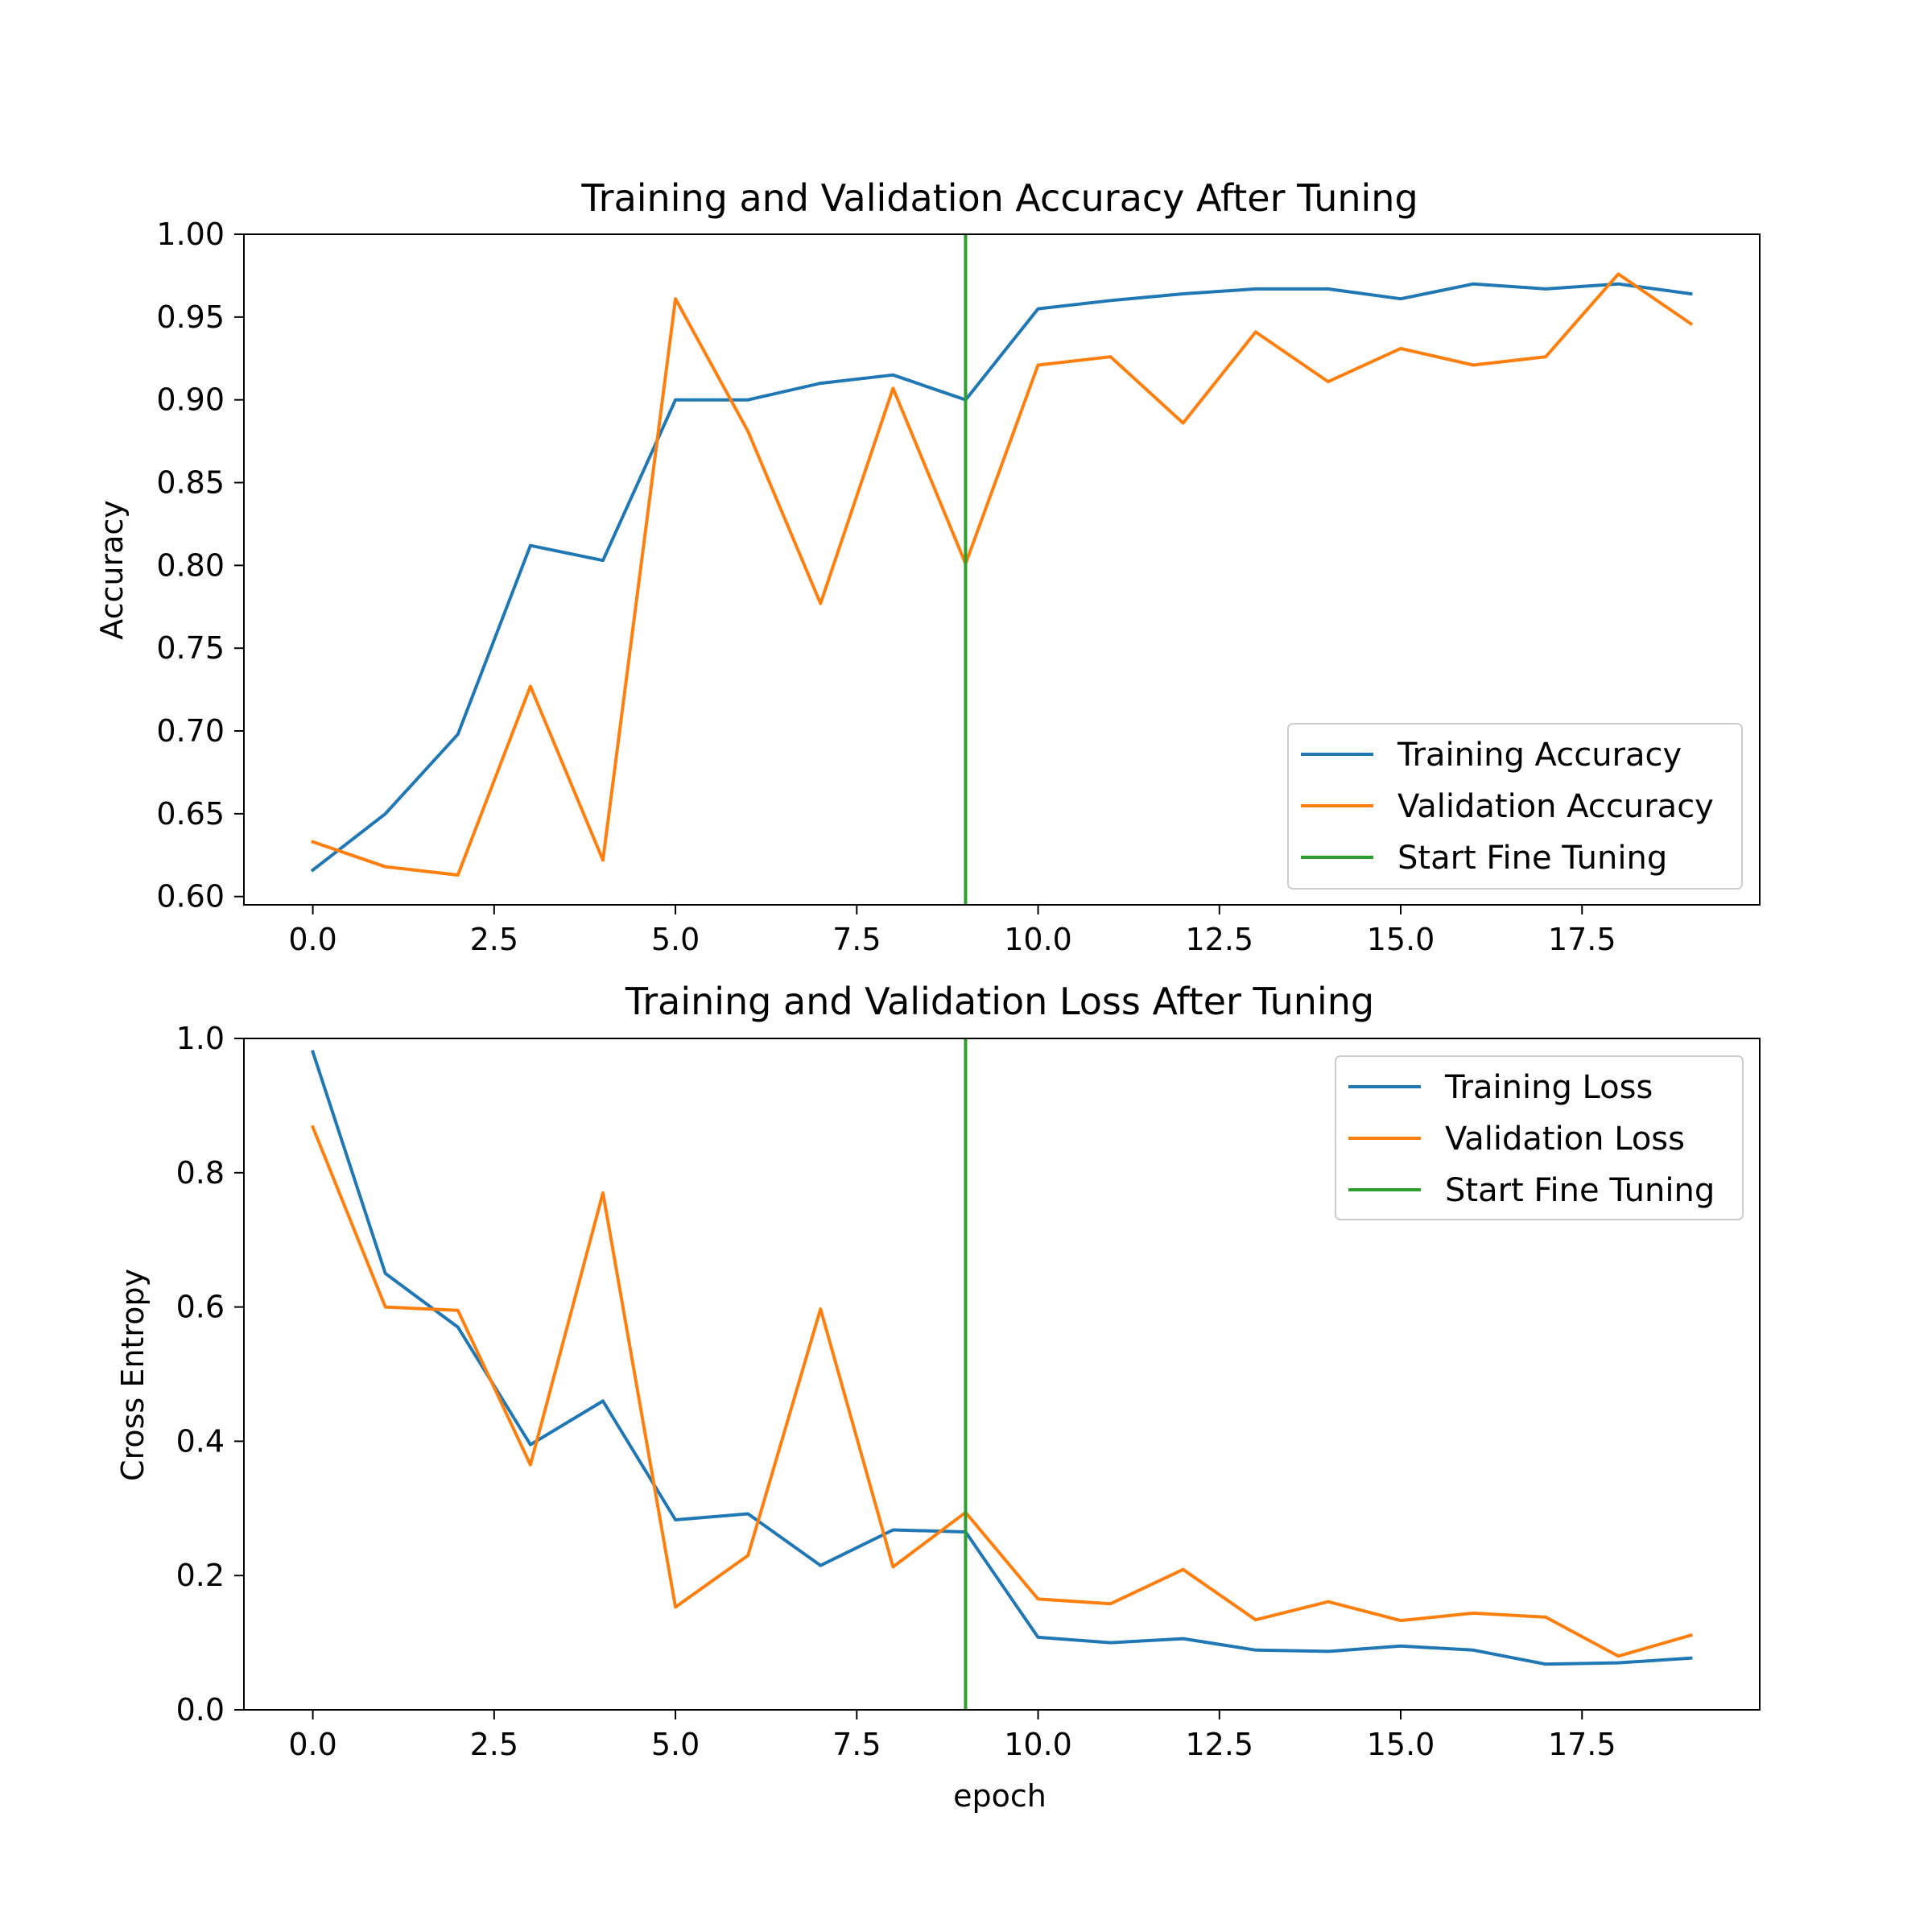 The image size is (1932, 1932). I want to click on accuracy-y-tick-label: 0.85, so click(190, 483).